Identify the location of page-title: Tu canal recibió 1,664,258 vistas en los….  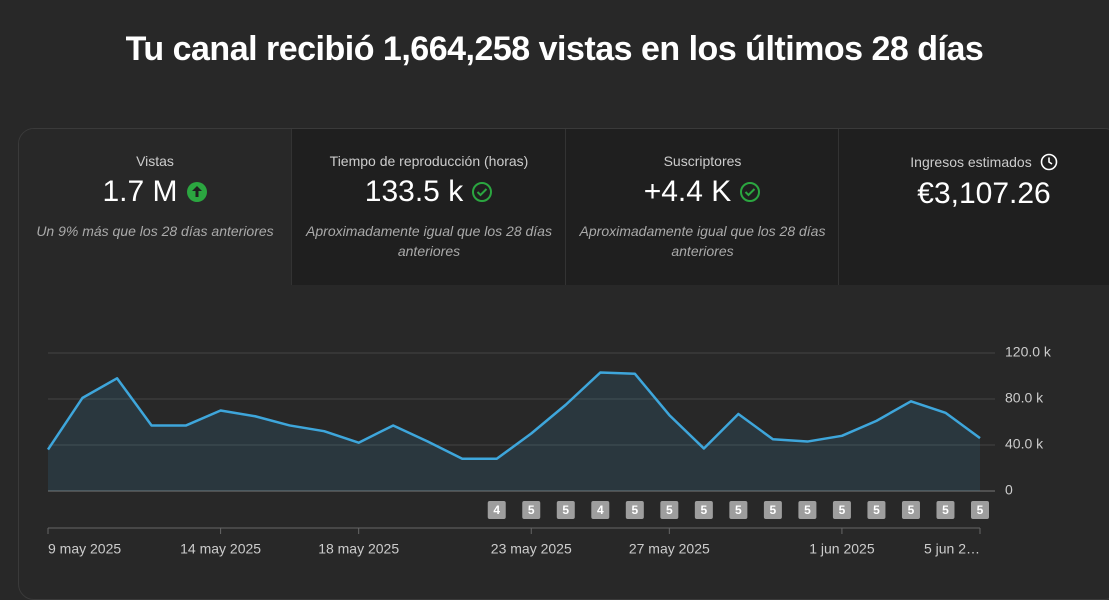
(554, 49).